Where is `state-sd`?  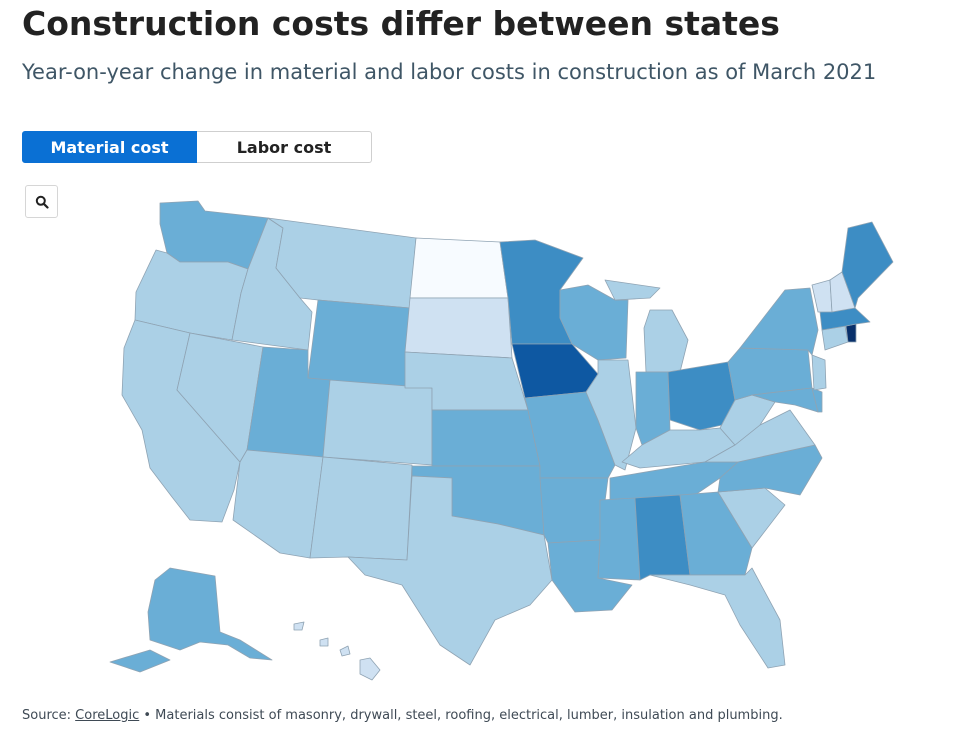 state-sd is located at coordinates (458, 328).